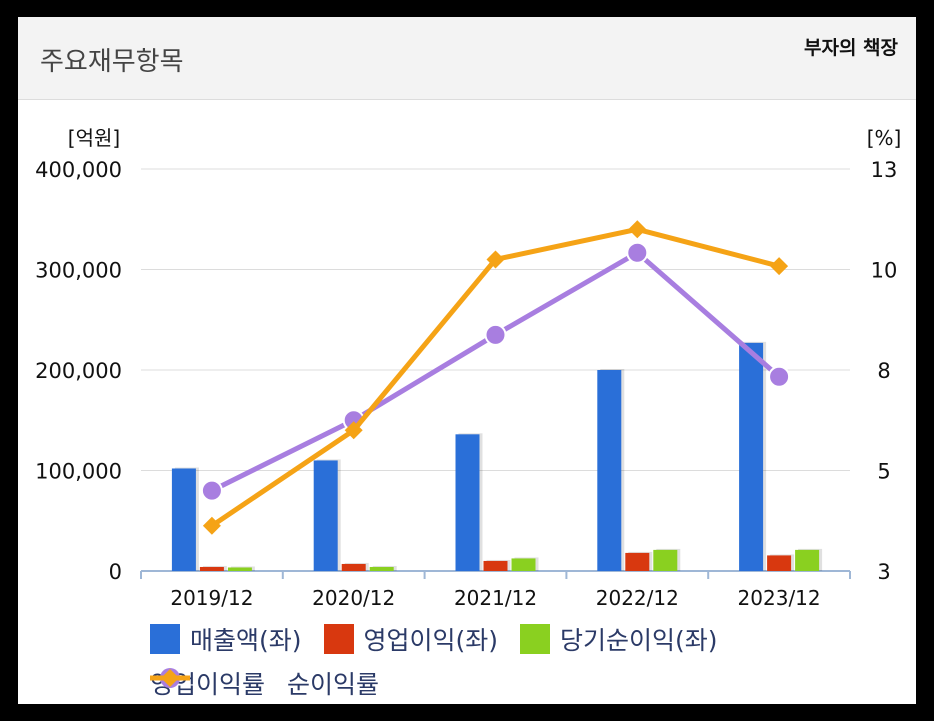  I want to click on legend-label: 영업이익(좌), so click(431, 640).